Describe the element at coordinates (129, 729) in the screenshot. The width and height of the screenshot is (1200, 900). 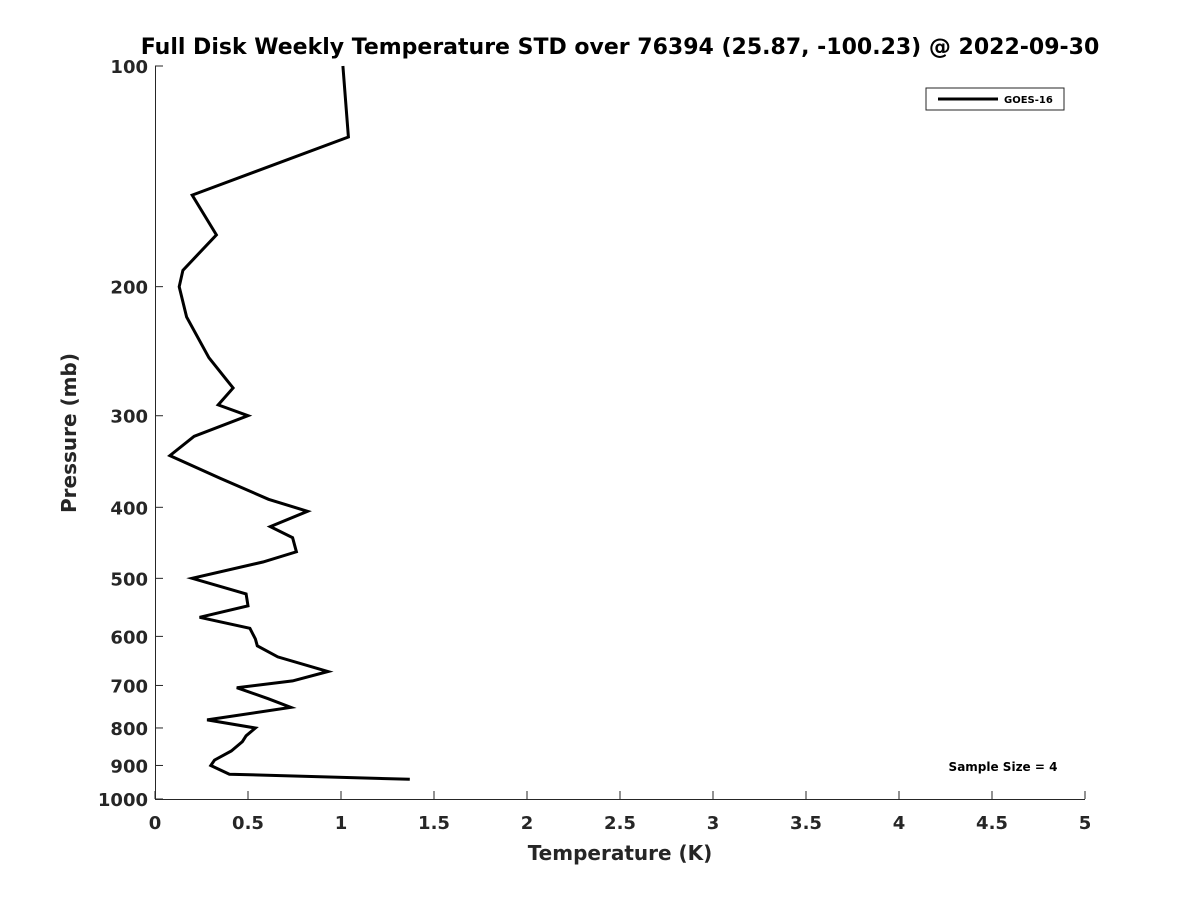
I see `y-tick-label: 800` at that location.